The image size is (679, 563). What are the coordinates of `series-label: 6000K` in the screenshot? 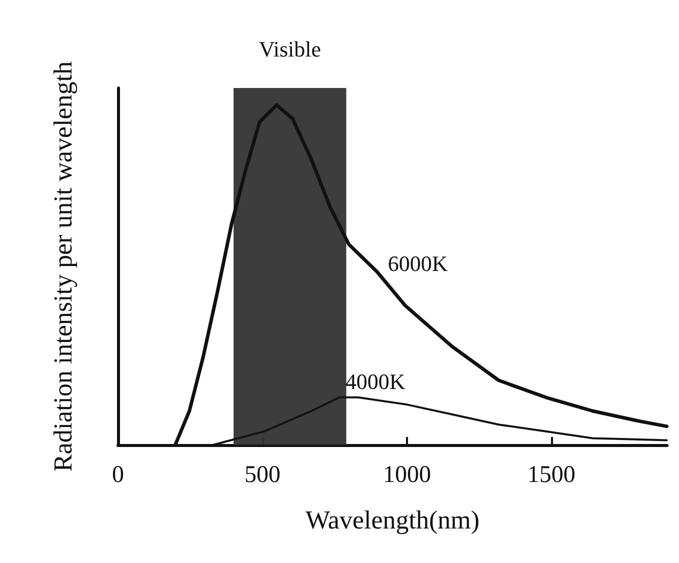 It's located at (418, 263).